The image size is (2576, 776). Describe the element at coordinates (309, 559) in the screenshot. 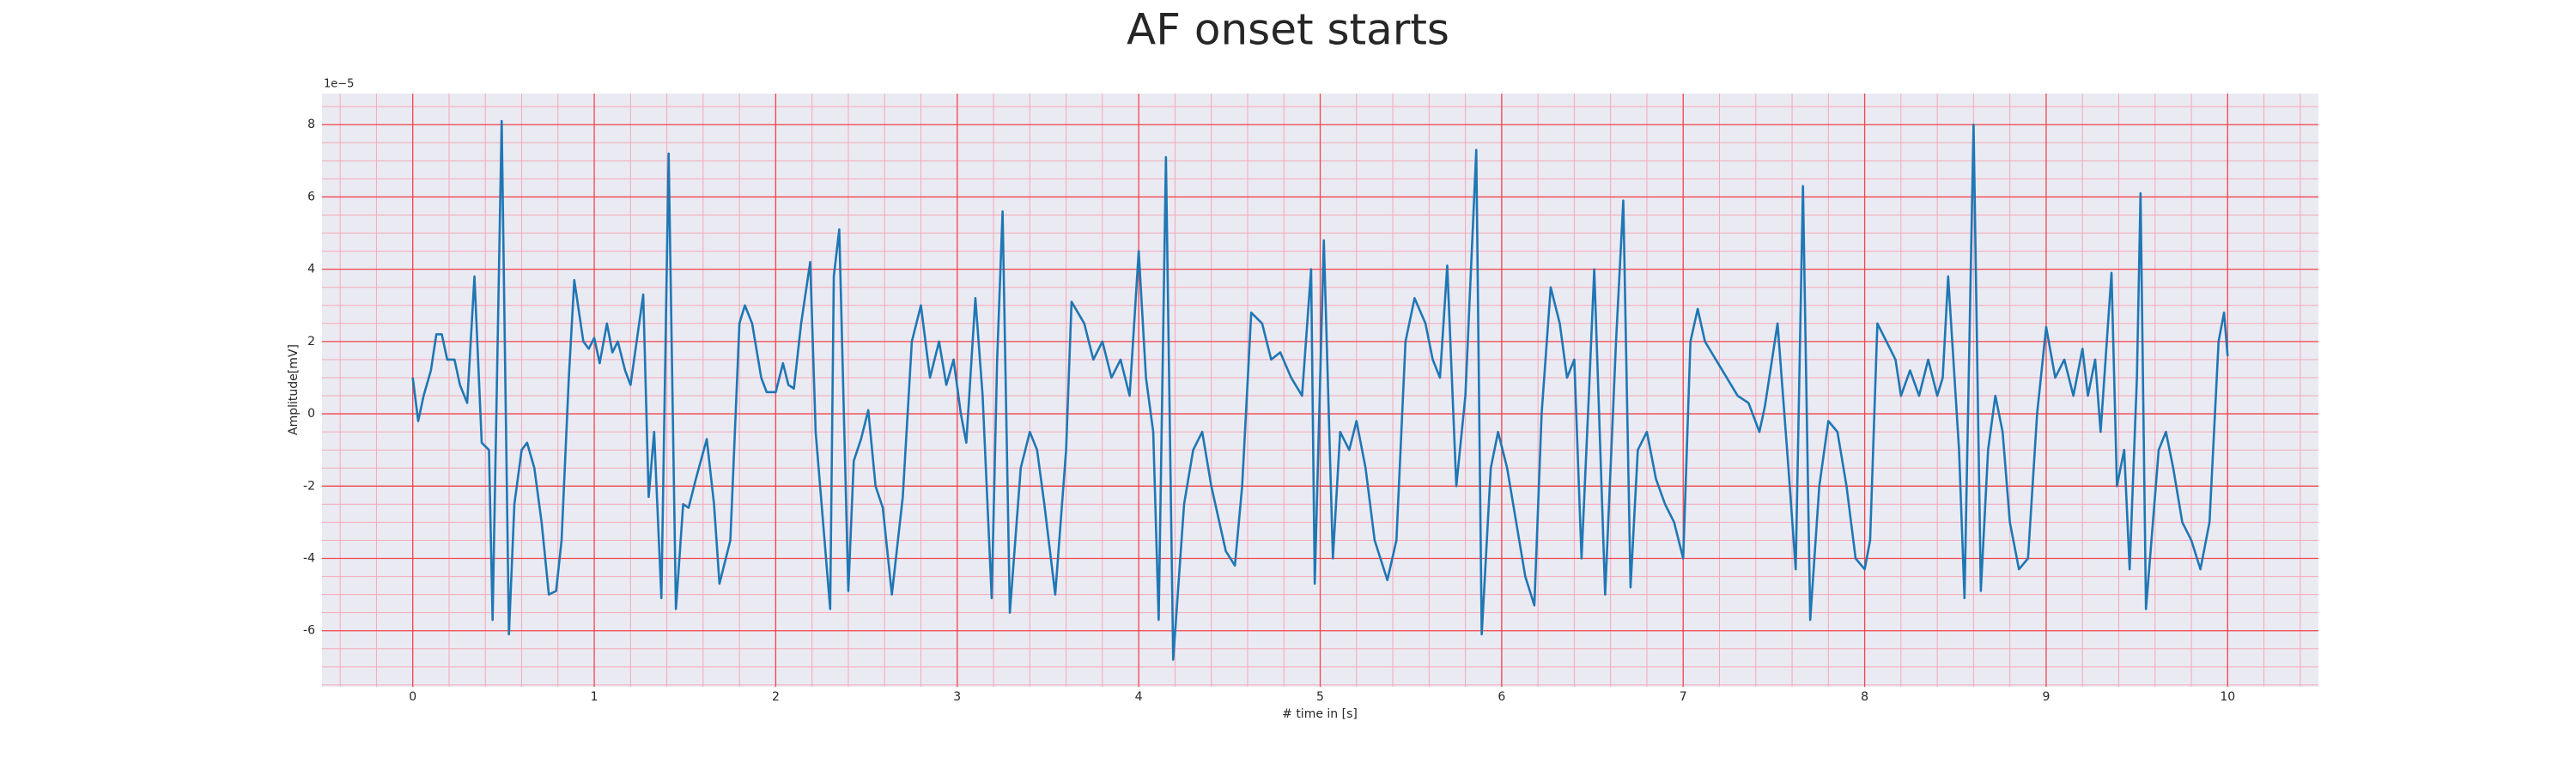

I see `y-tick-label: -4` at that location.